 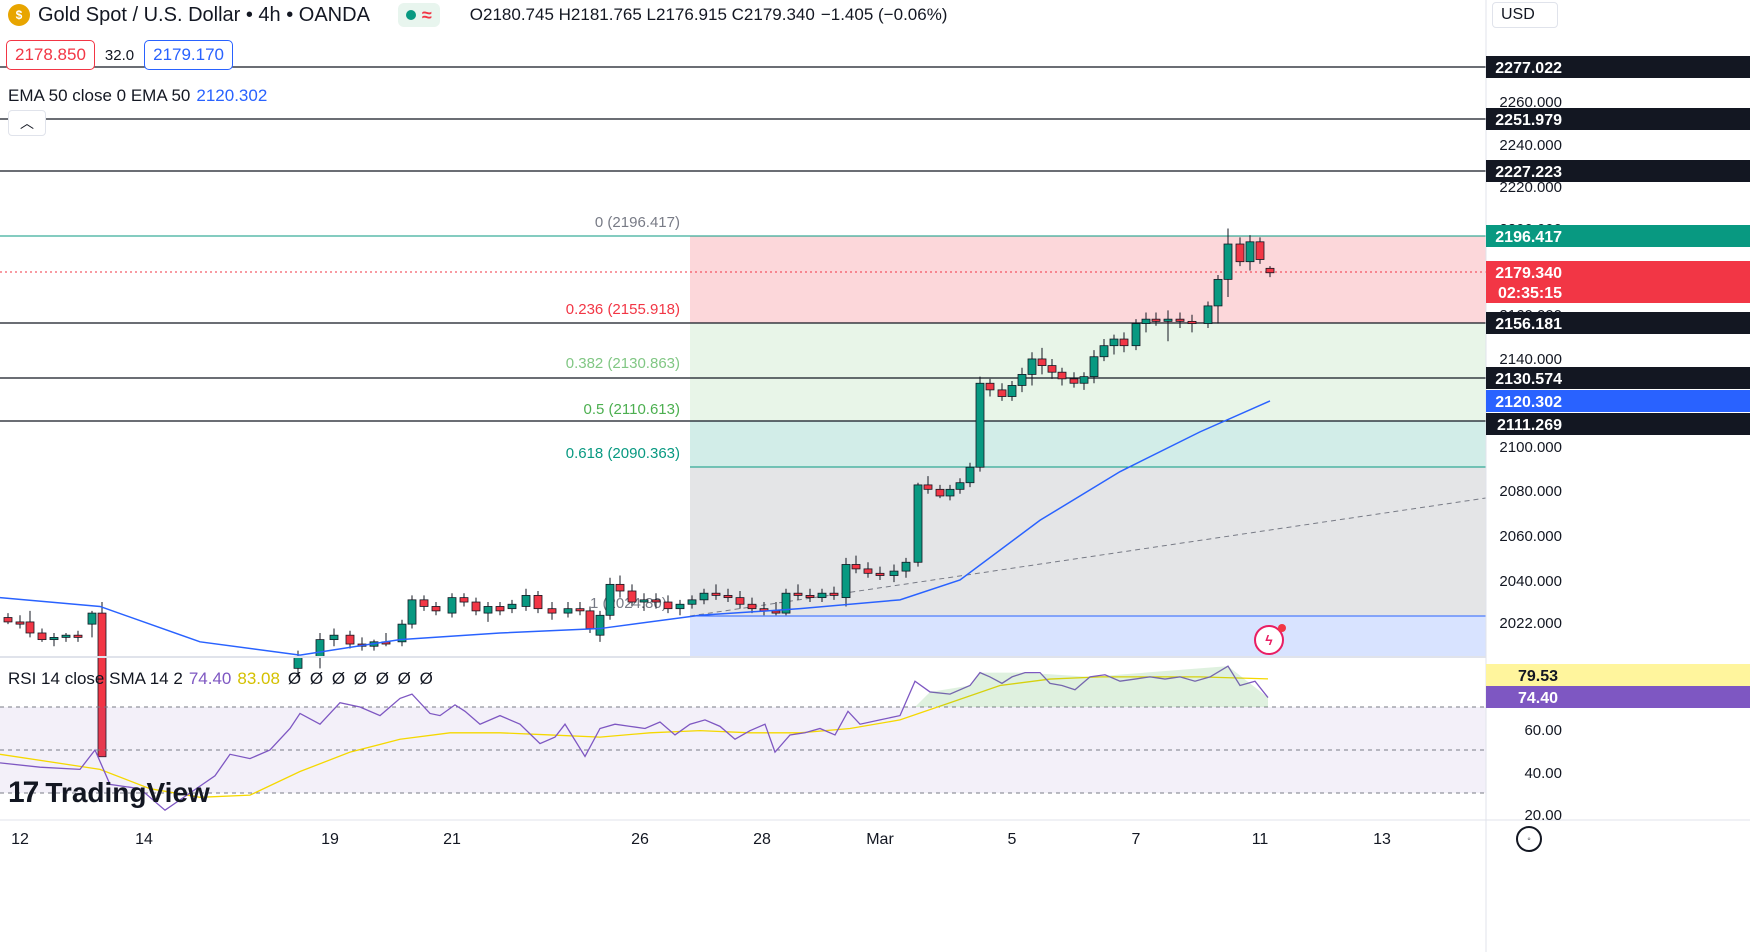 I want to click on rsi-tag-bg, so click(x=1618, y=675).